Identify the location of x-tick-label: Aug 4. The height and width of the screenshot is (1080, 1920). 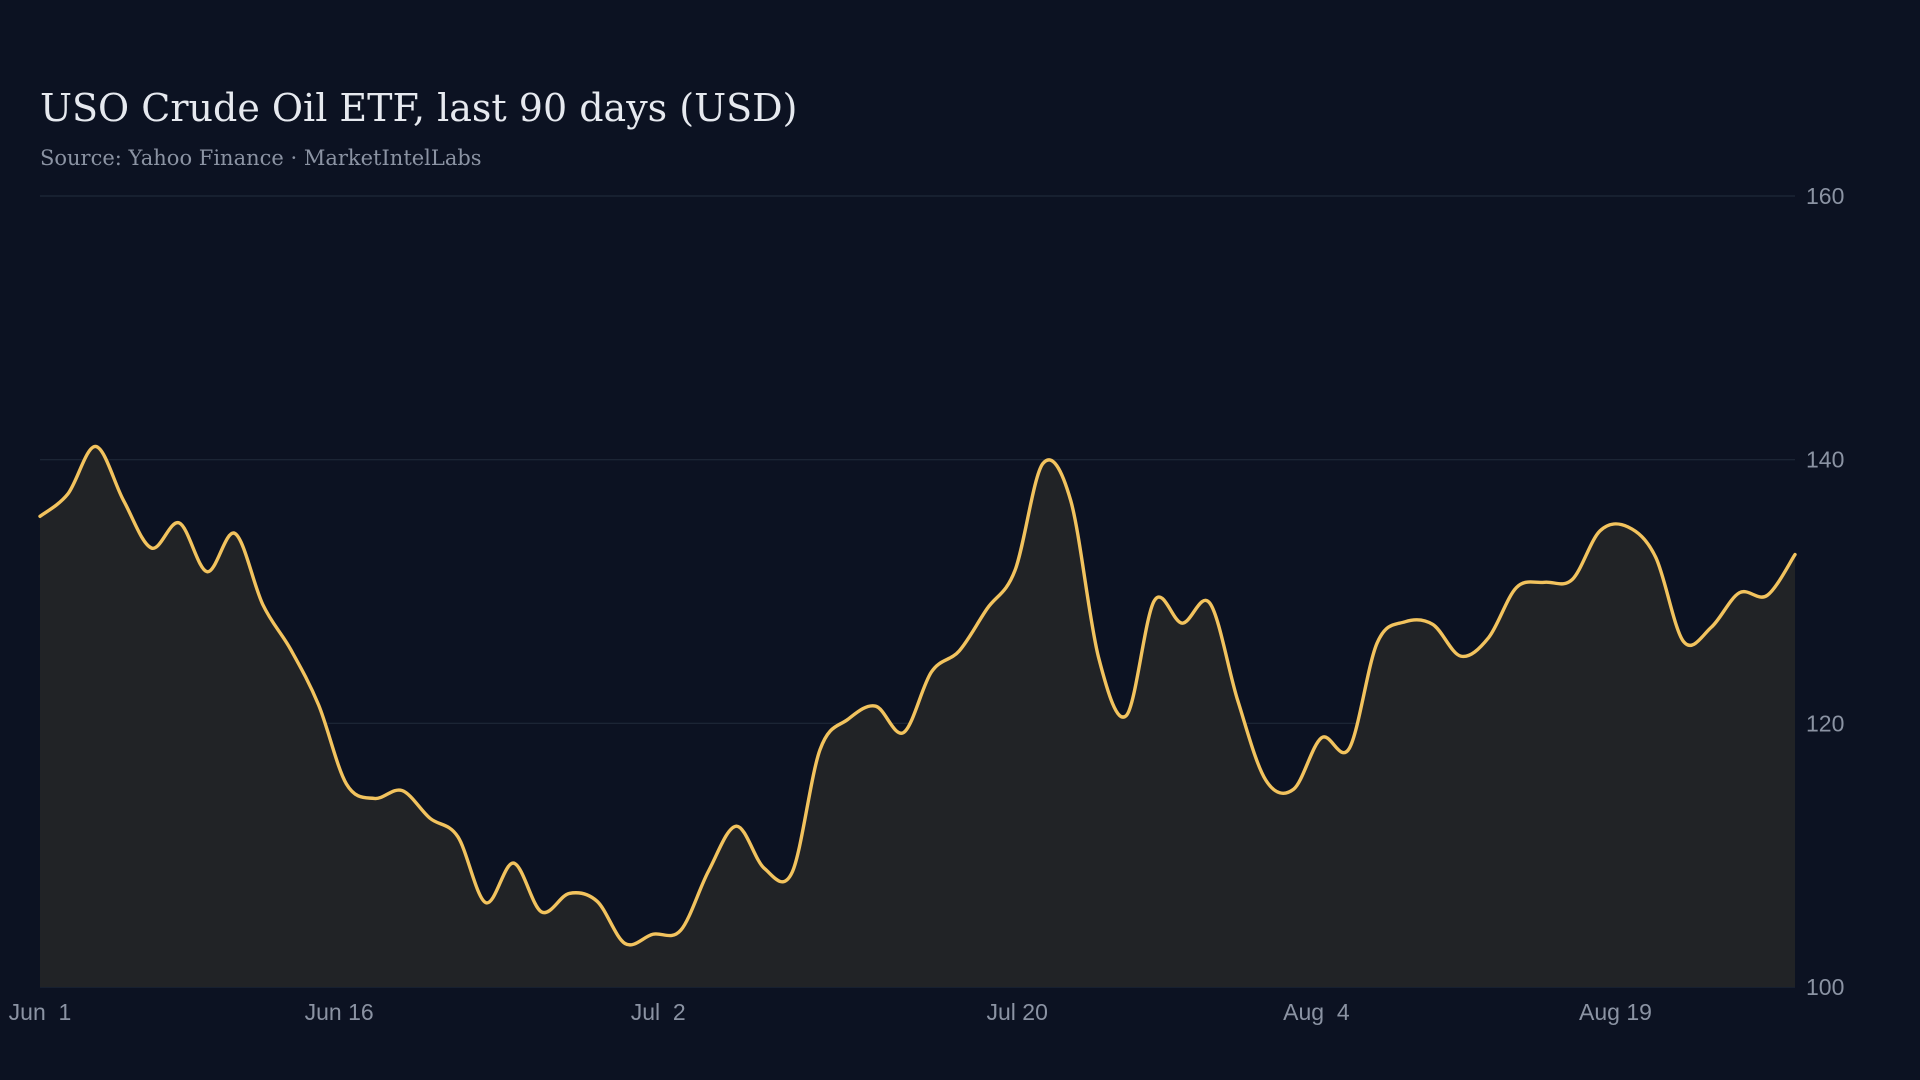
(1316, 1012).